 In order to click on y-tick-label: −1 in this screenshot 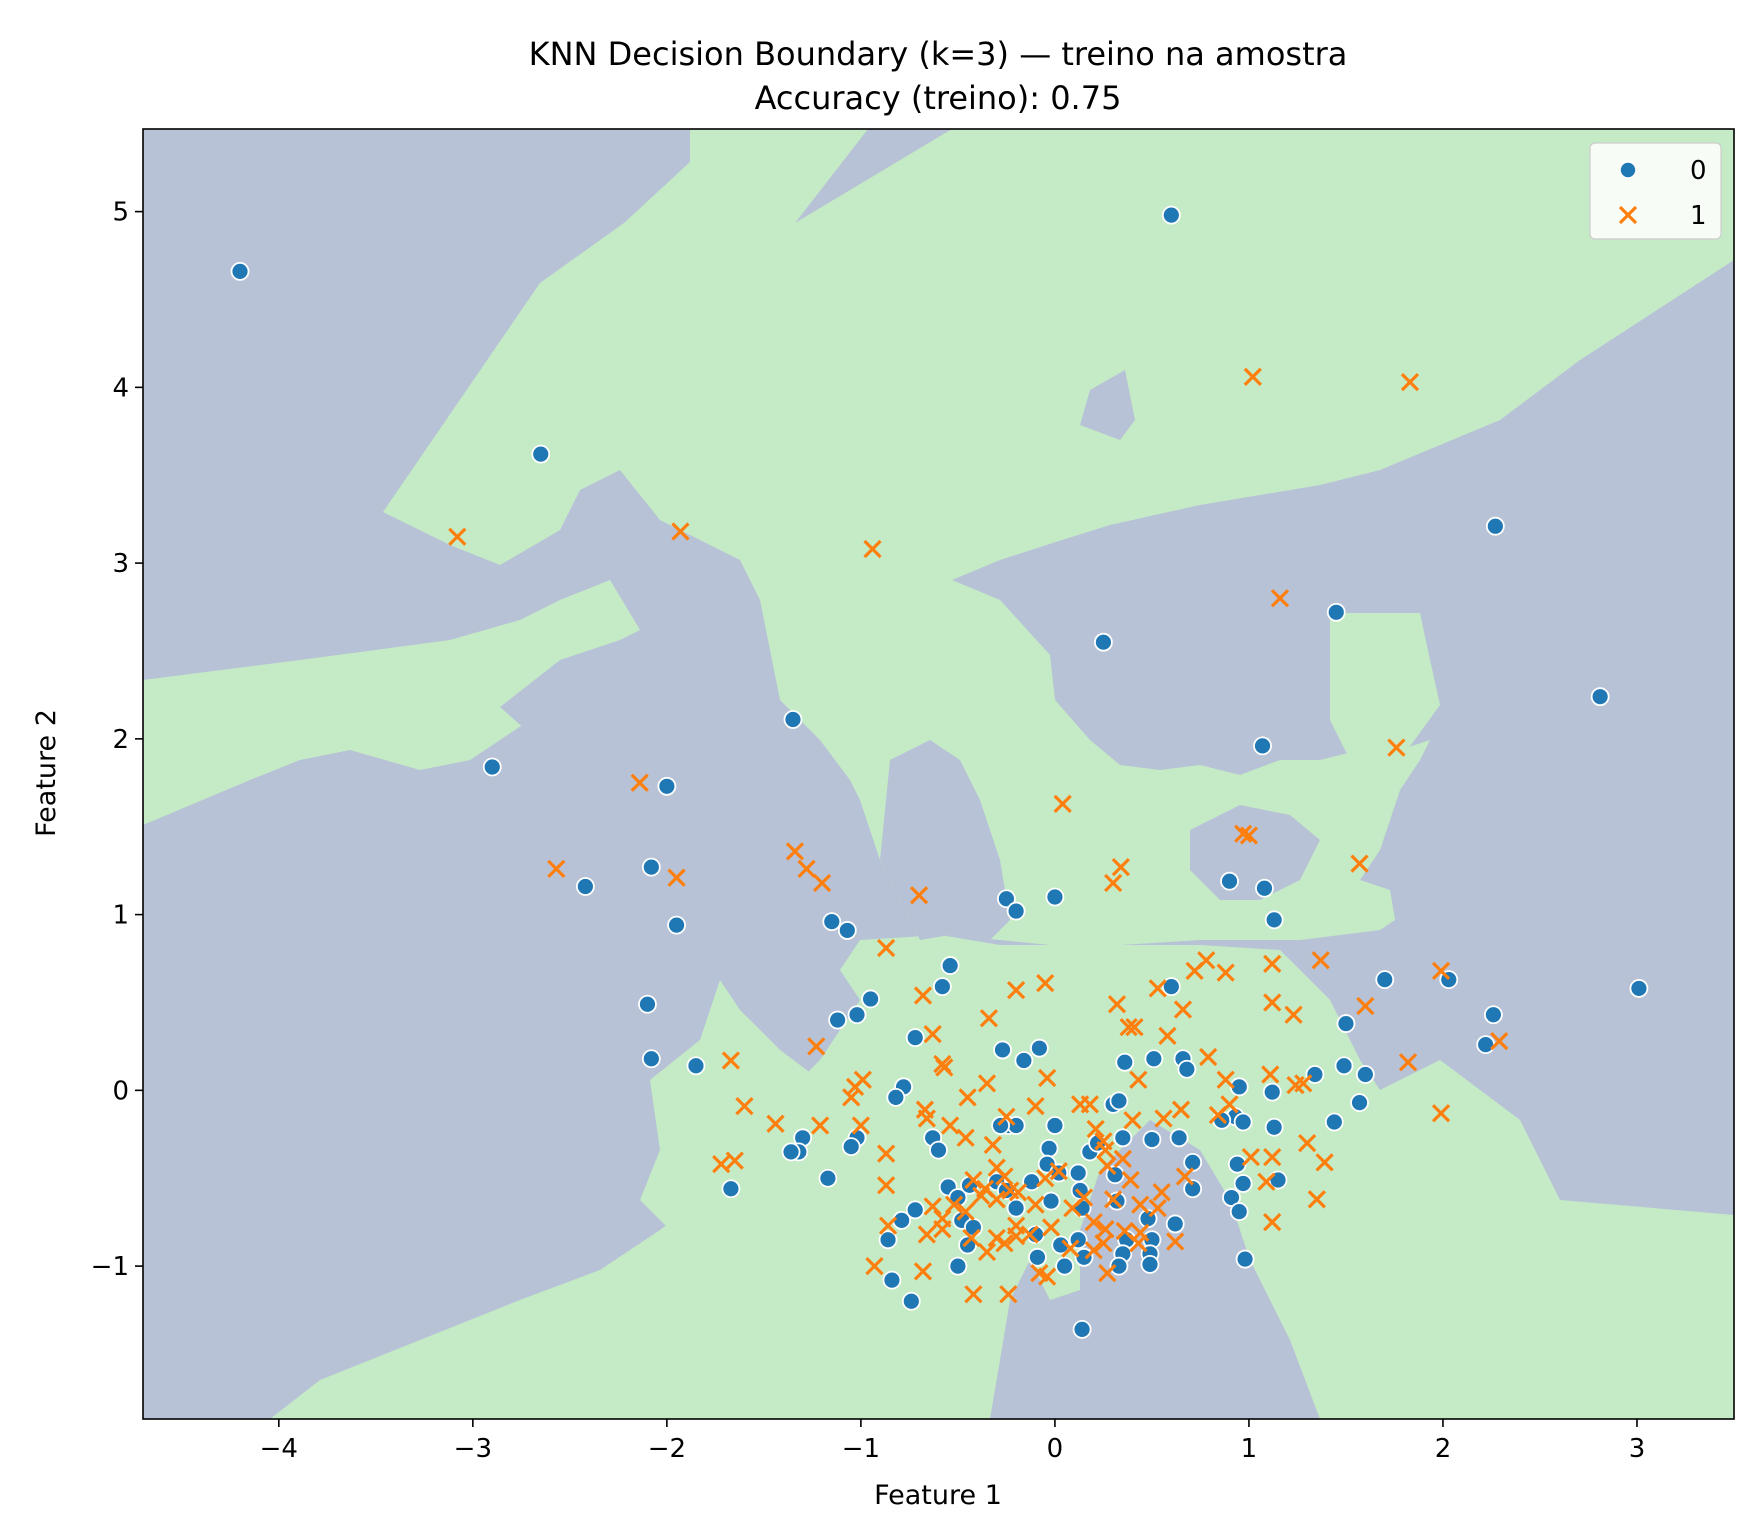, I will do `click(110, 1267)`.